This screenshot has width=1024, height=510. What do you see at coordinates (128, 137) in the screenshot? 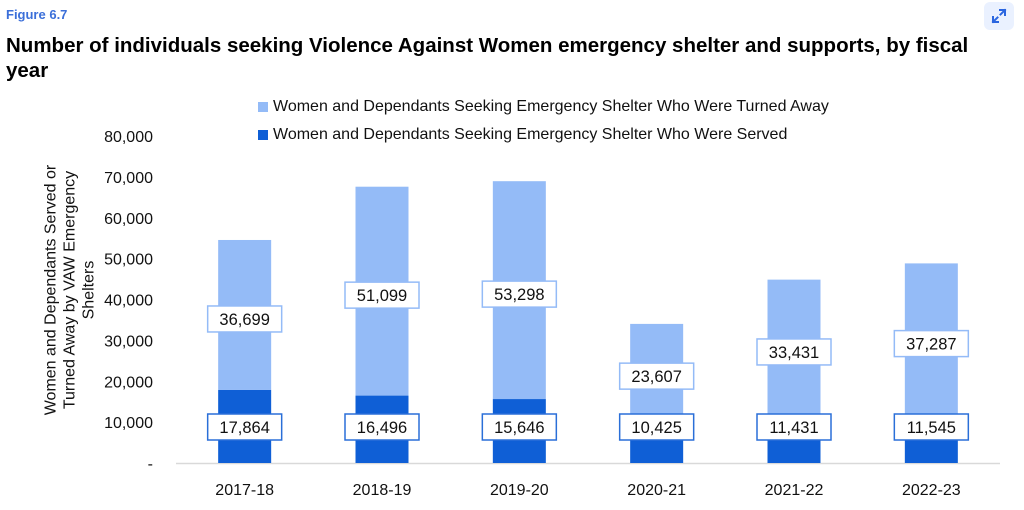
I see `y-tick-label: 80,000` at bounding box center [128, 137].